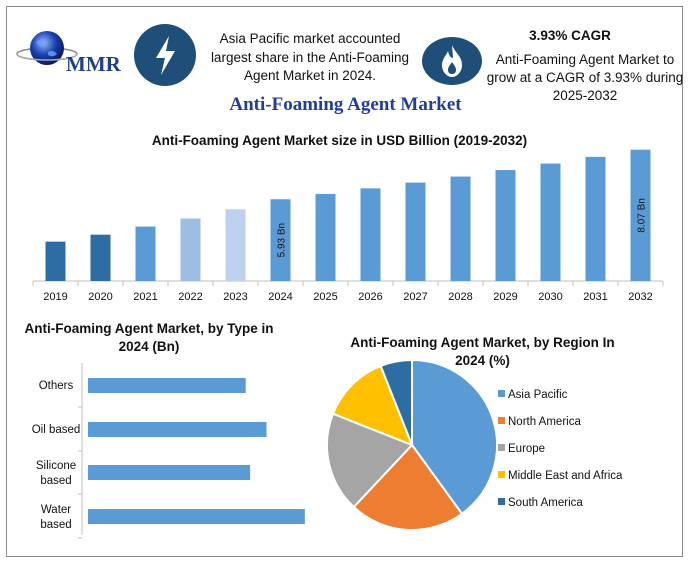  What do you see at coordinates (55, 261) in the screenshot?
I see `bar-2019` at bounding box center [55, 261].